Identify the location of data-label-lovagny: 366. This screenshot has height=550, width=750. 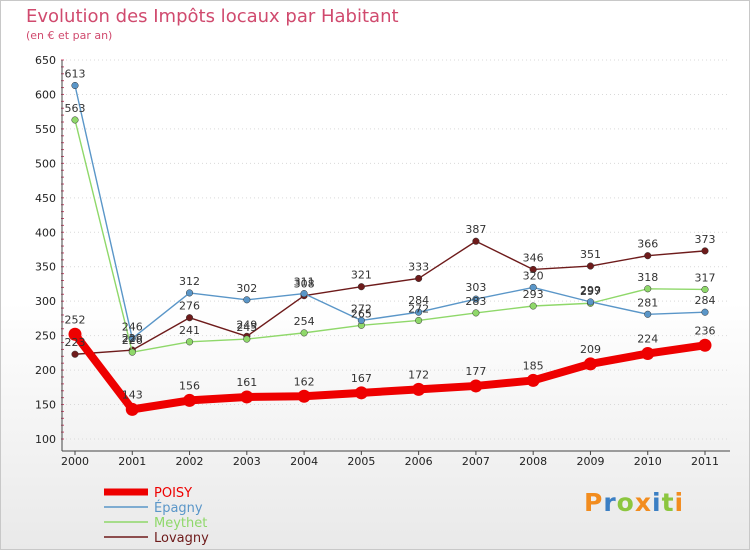
(647, 244).